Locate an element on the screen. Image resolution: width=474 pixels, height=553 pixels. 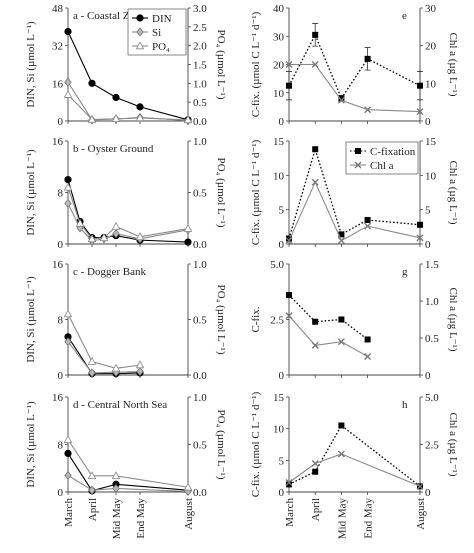
legend-label: Chl a is located at coordinates (382, 166).